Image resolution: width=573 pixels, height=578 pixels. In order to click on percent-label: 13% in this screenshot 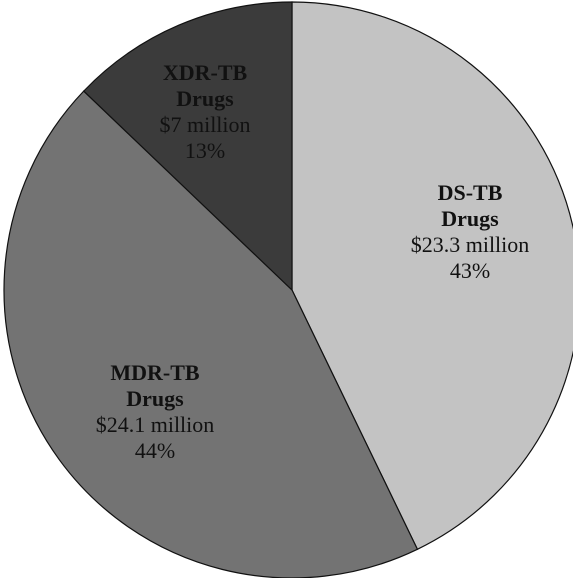, I will do `click(205, 150)`.